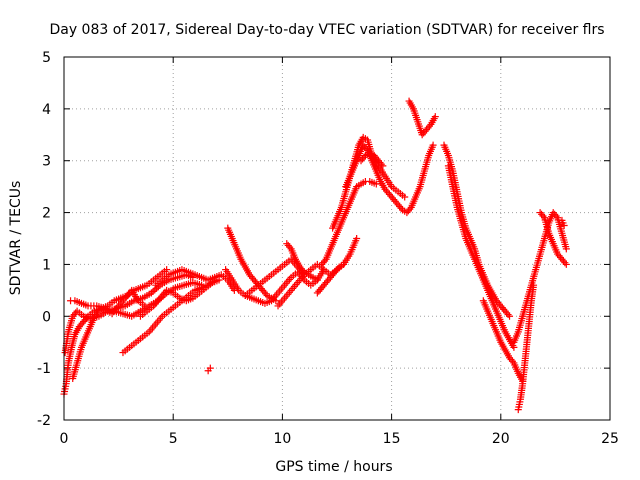 This screenshot has width=640, height=480. What do you see at coordinates (282, 439) in the screenshot?
I see `x-tick-label: 10` at bounding box center [282, 439].